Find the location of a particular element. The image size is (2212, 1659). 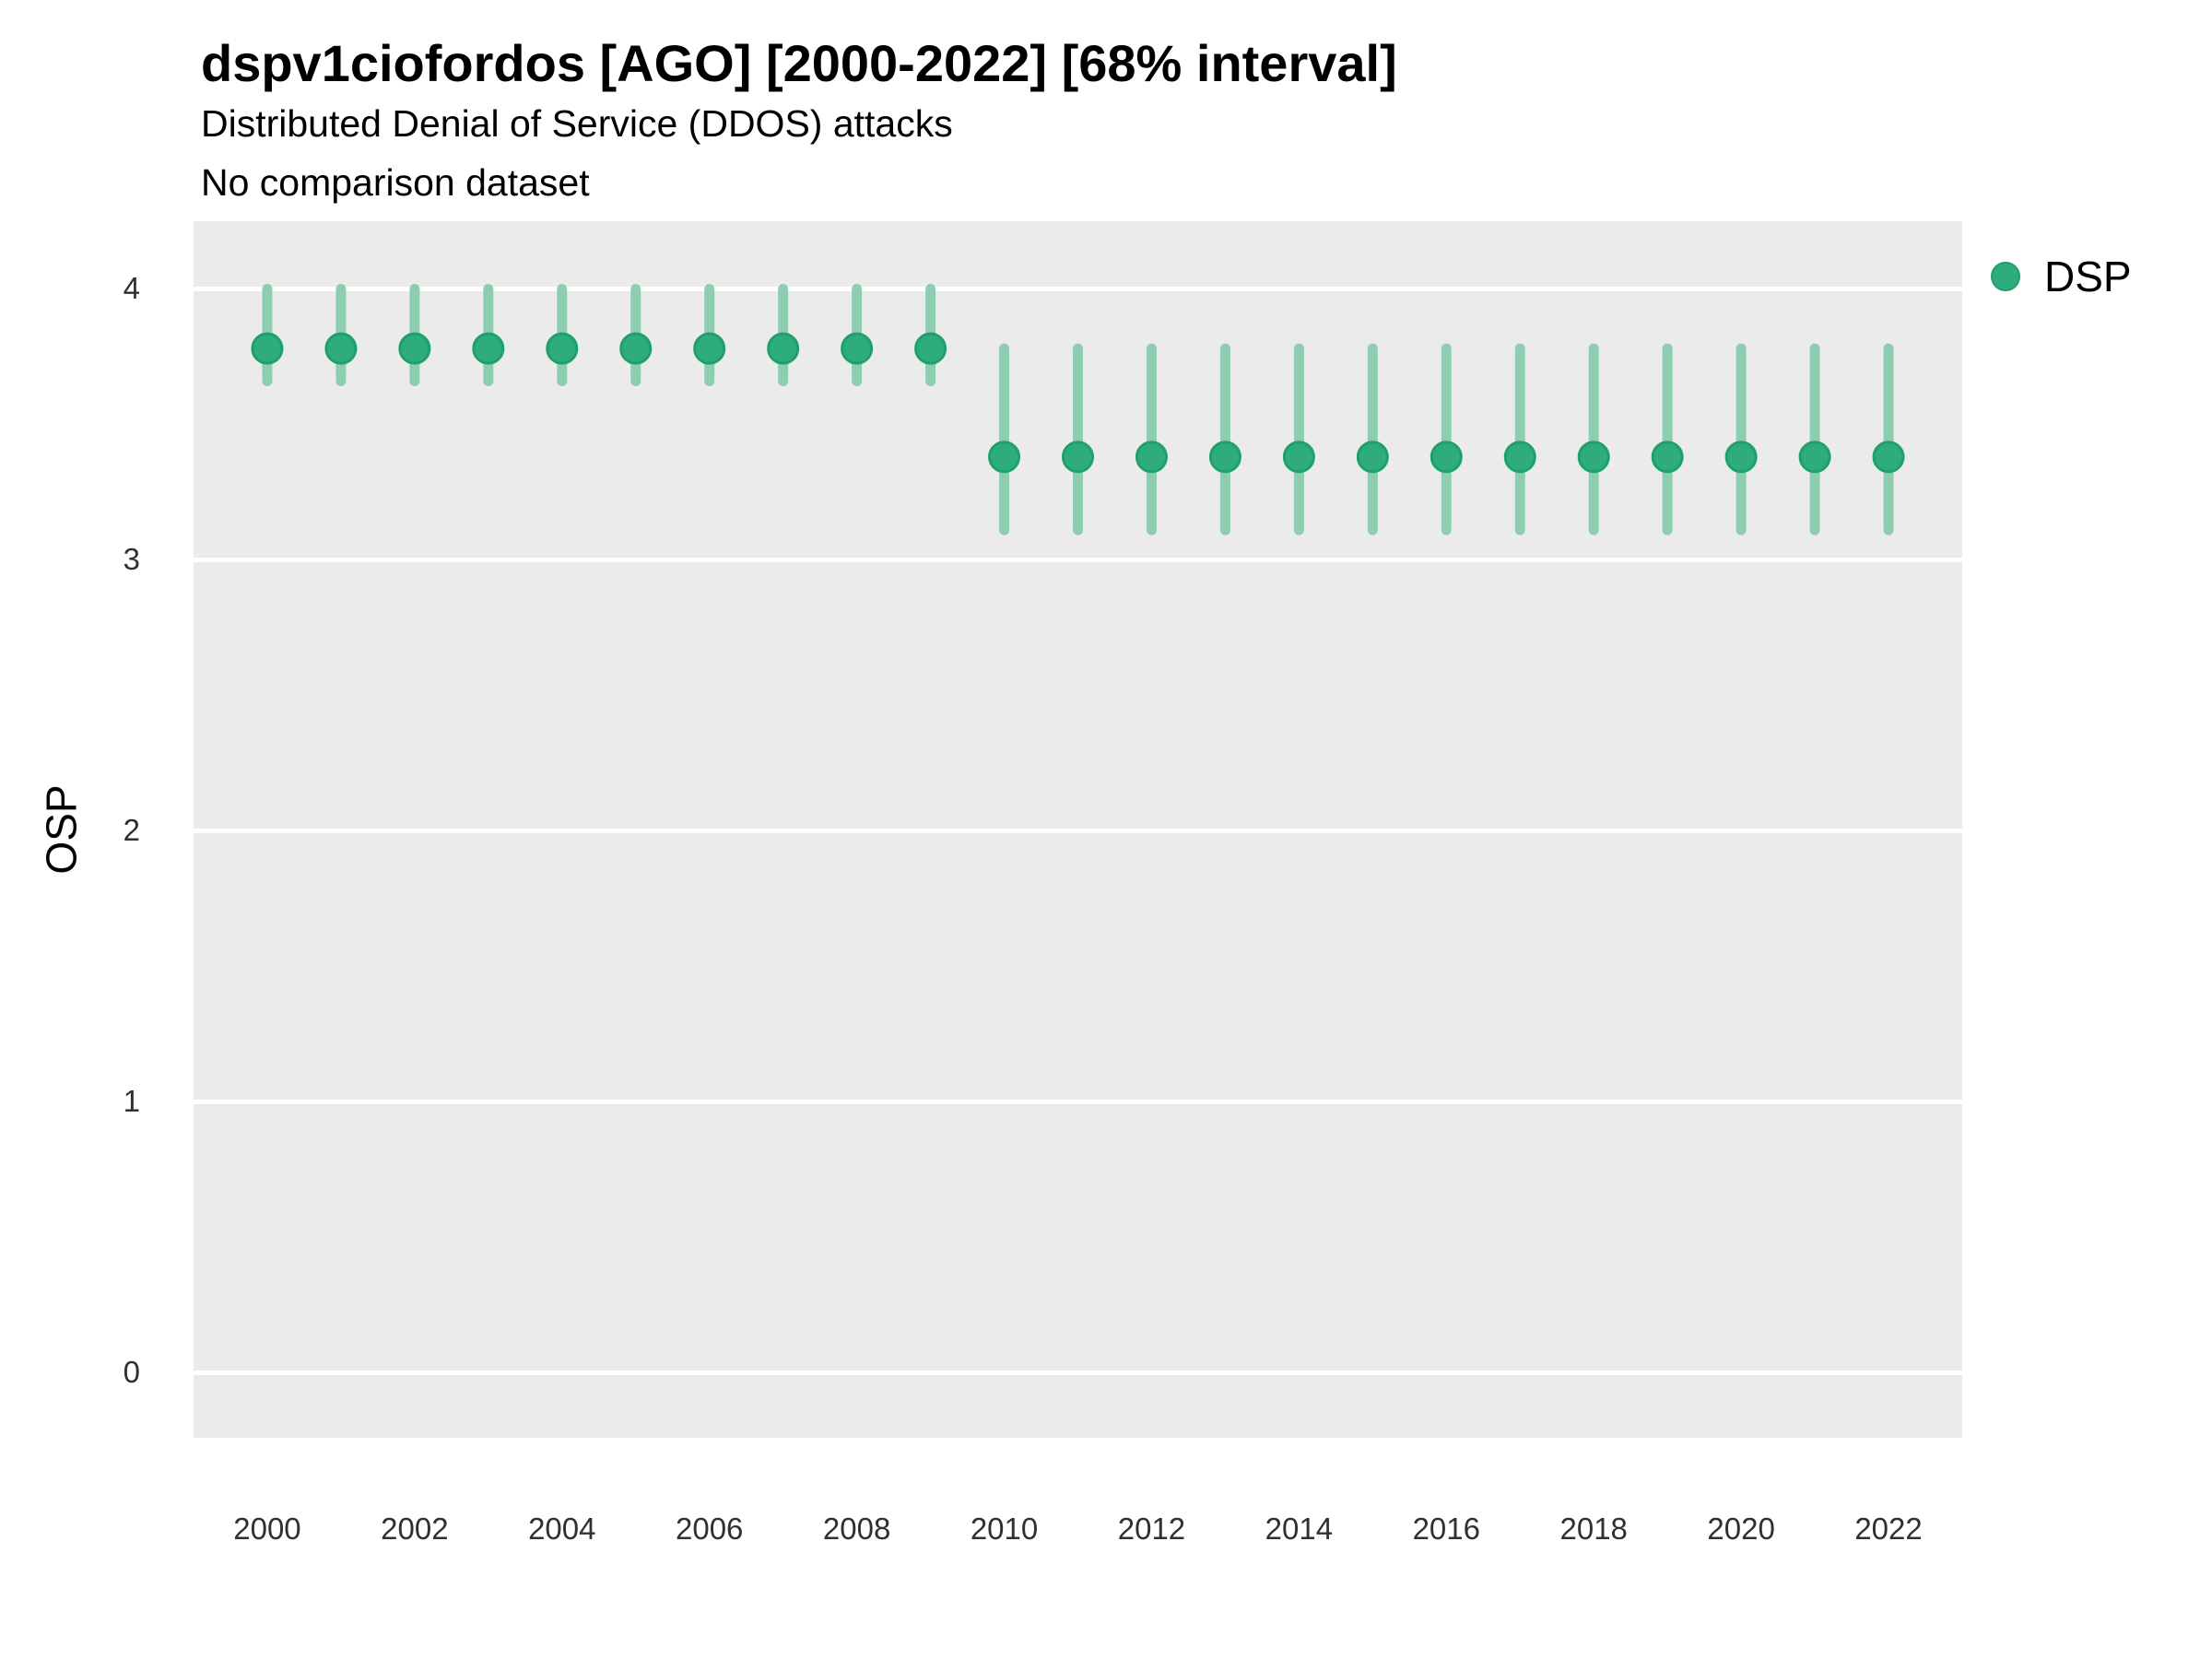

x-tick-label: 2010 is located at coordinates (1004, 1529).